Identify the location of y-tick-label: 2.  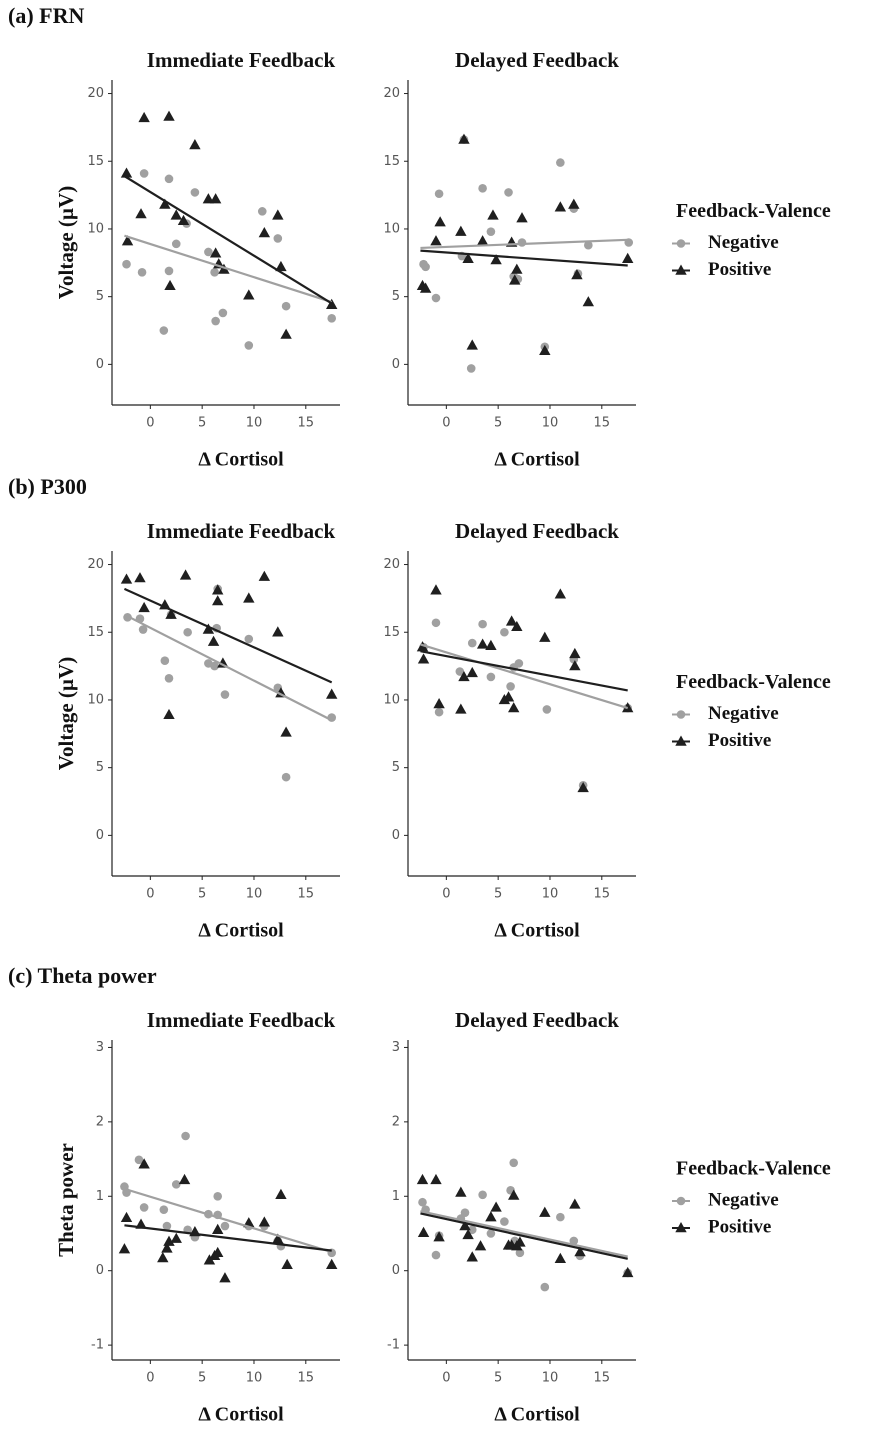
(100, 1121).